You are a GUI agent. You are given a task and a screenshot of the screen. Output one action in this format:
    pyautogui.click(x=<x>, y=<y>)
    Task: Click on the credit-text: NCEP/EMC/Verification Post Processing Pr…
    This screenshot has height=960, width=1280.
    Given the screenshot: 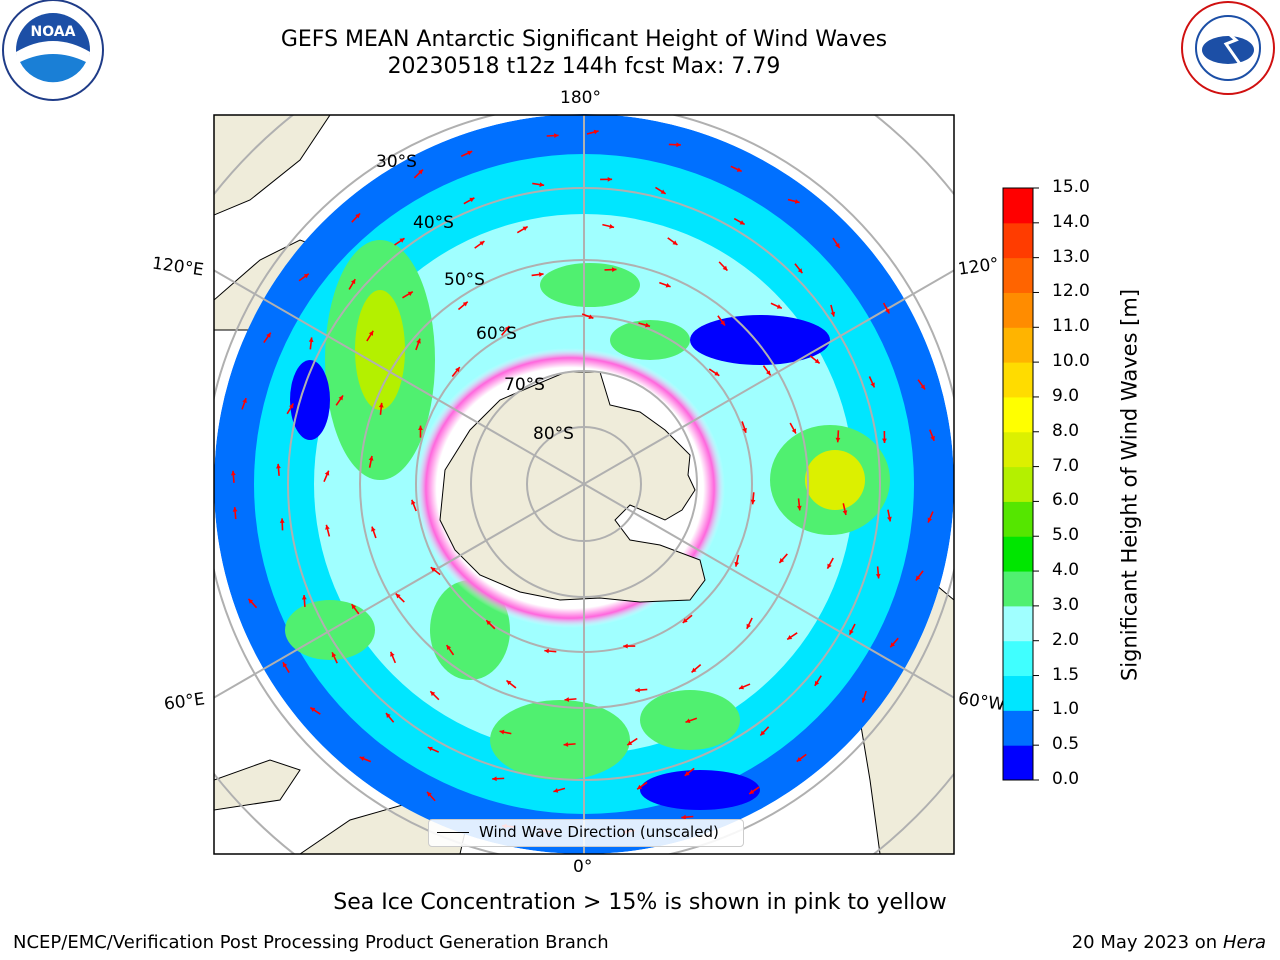 What is the action you would take?
    pyautogui.click(x=311, y=942)
    